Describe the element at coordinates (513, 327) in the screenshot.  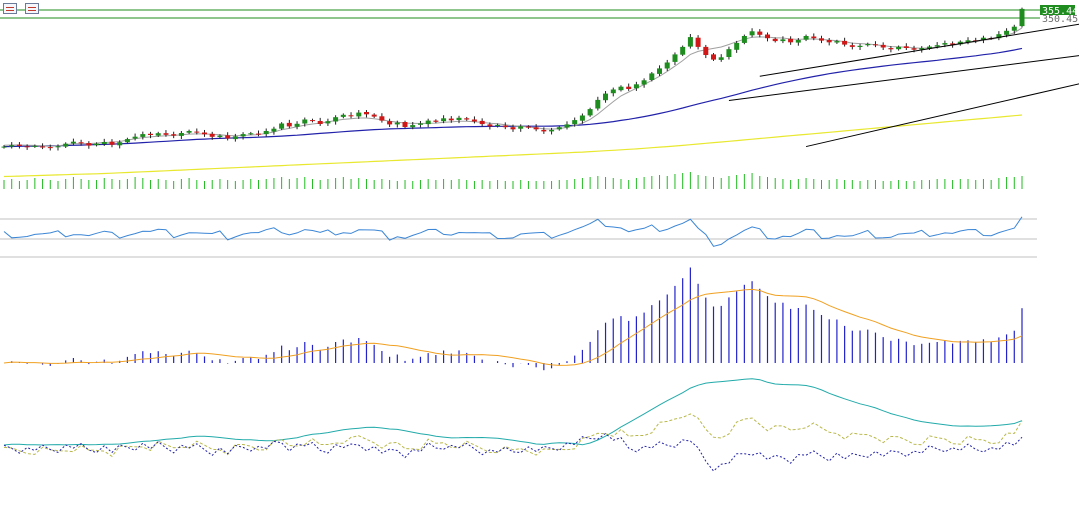
I see `macd-signal-line` at that location.